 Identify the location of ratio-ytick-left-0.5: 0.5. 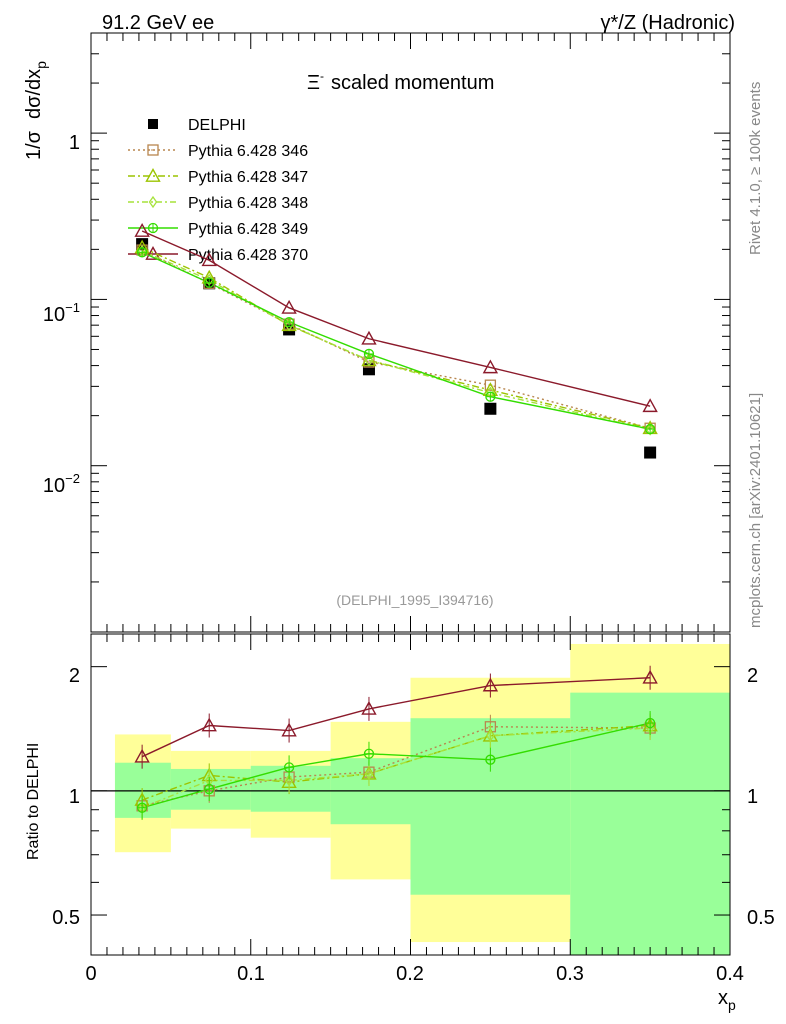
(66, 918).